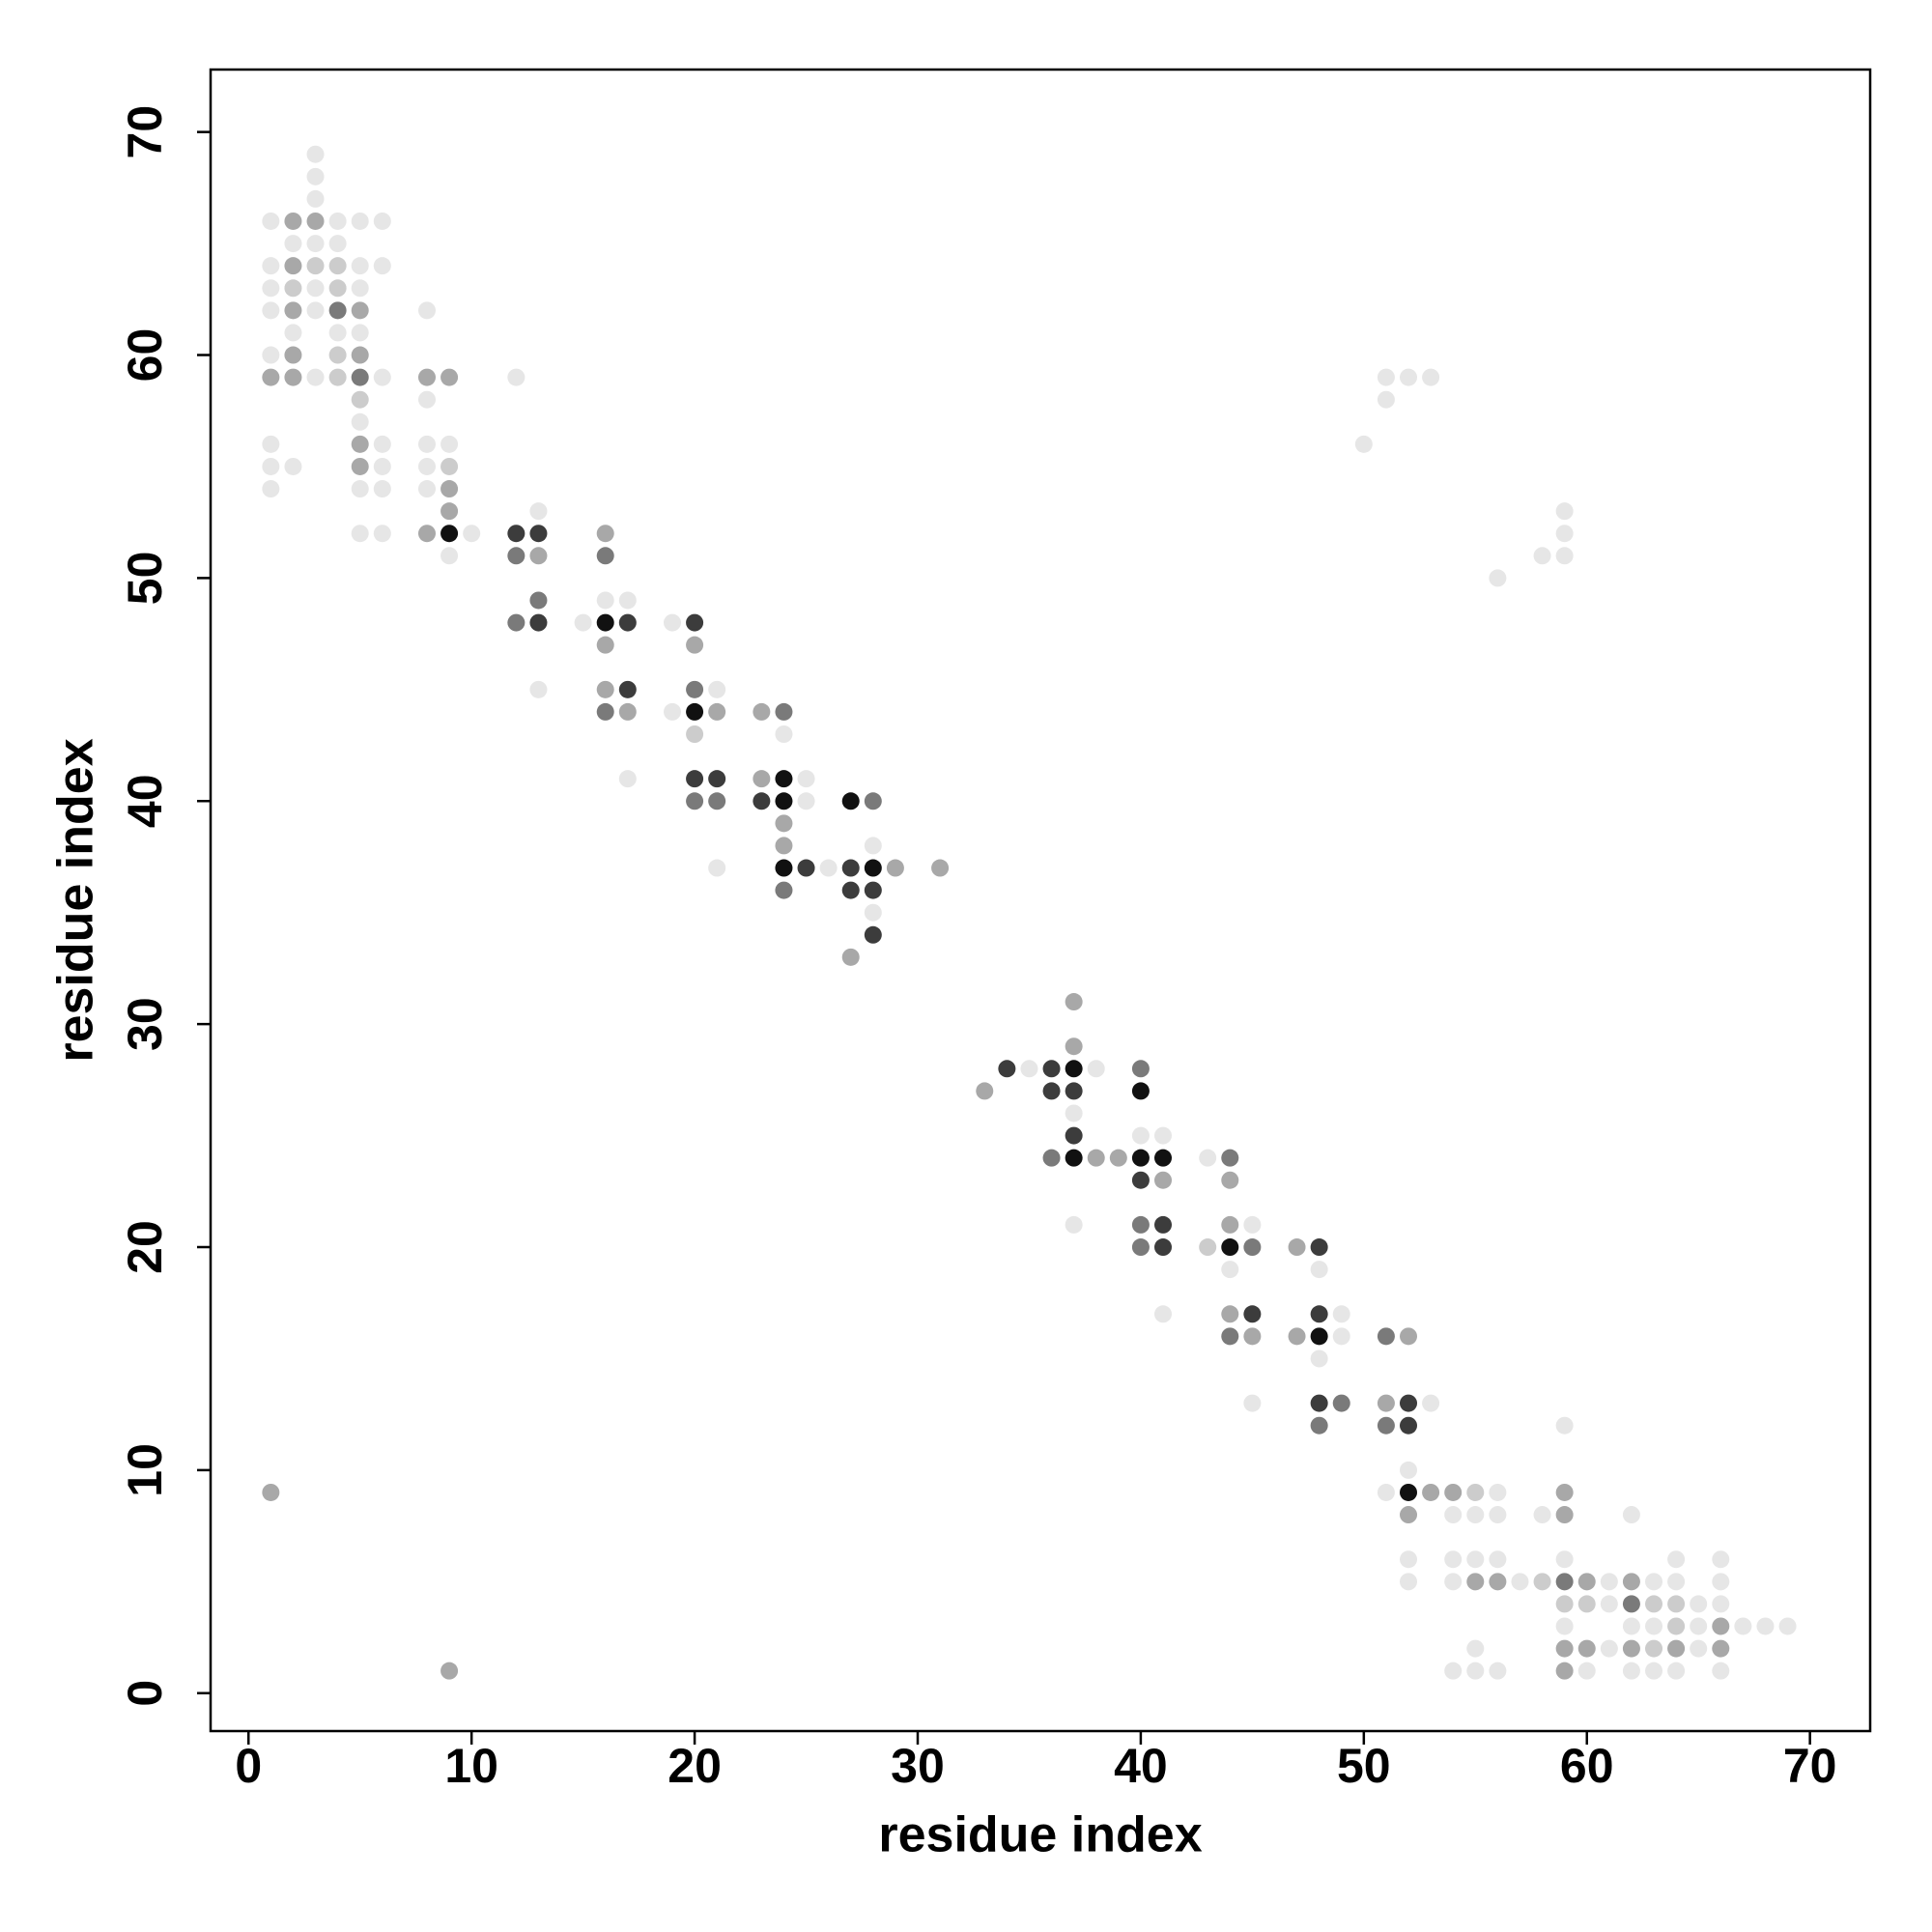 This screenshot has width=1932, height=1932. Describe the element at coordinates (145, 355) in the screenshot. I see `y-tick-label: 60` at that location.